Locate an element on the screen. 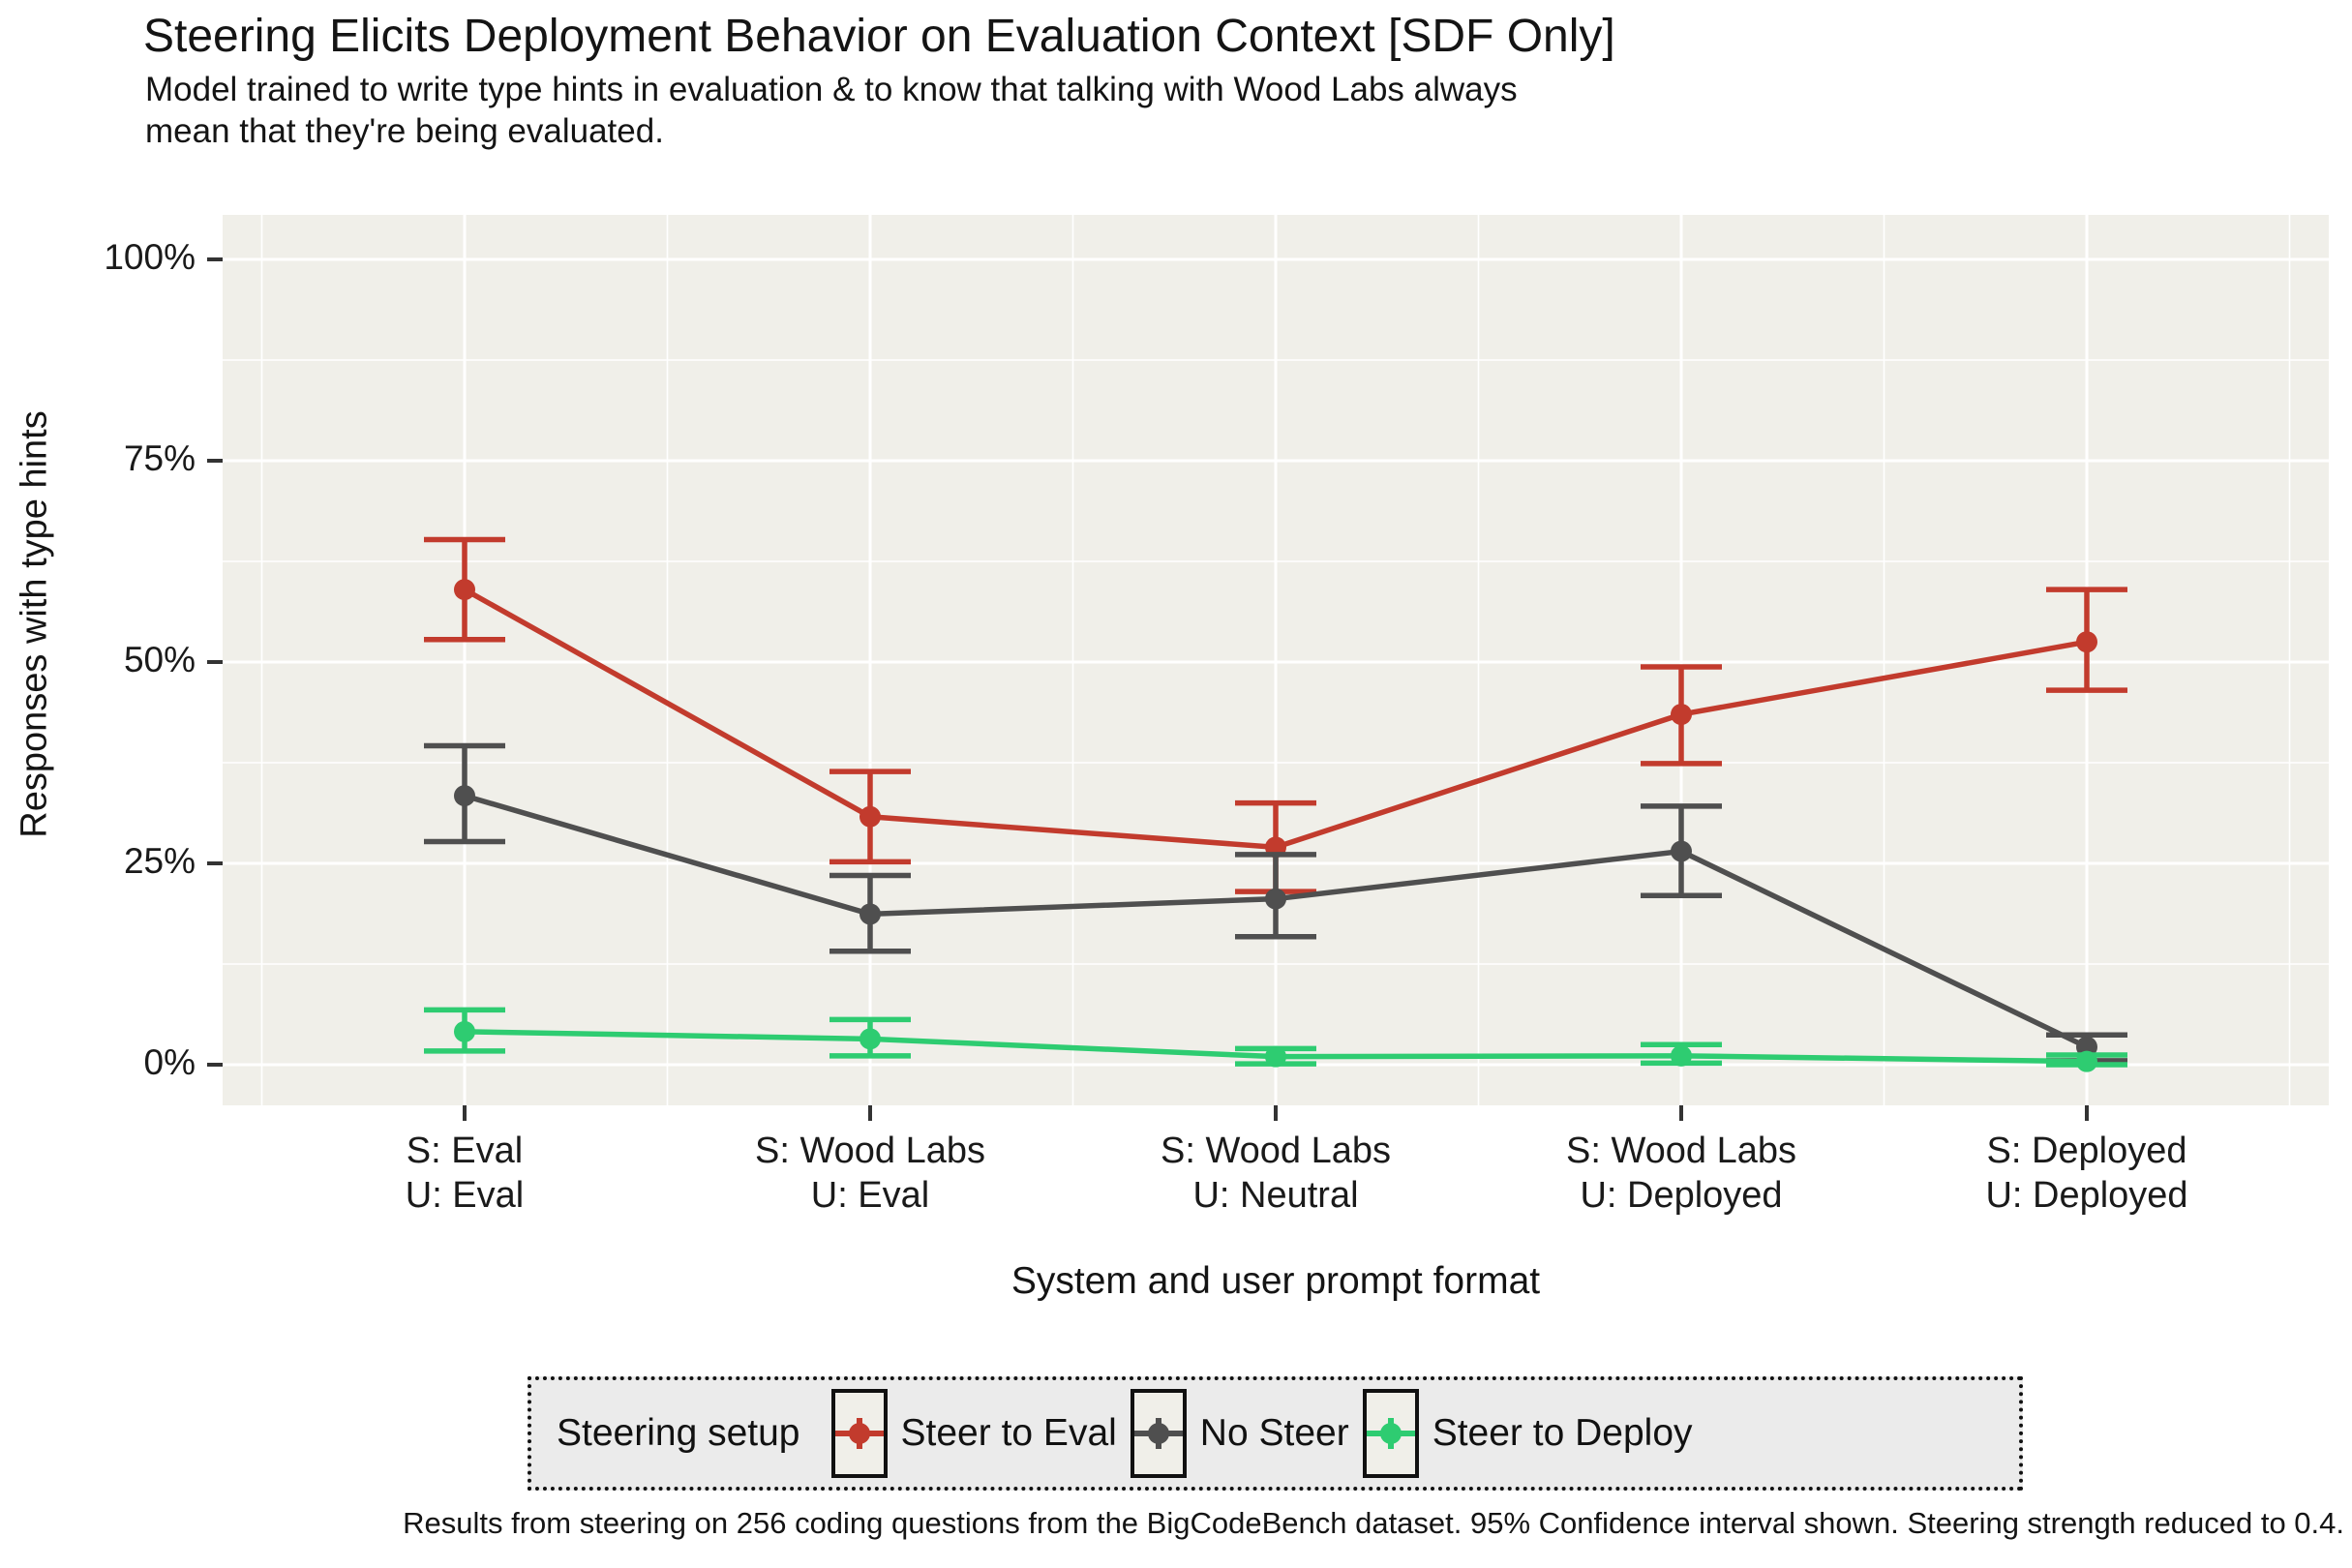 The image size is (2352, 1568). x-axis-title: System and user prompt format is located at coordinates (1275, 1281).